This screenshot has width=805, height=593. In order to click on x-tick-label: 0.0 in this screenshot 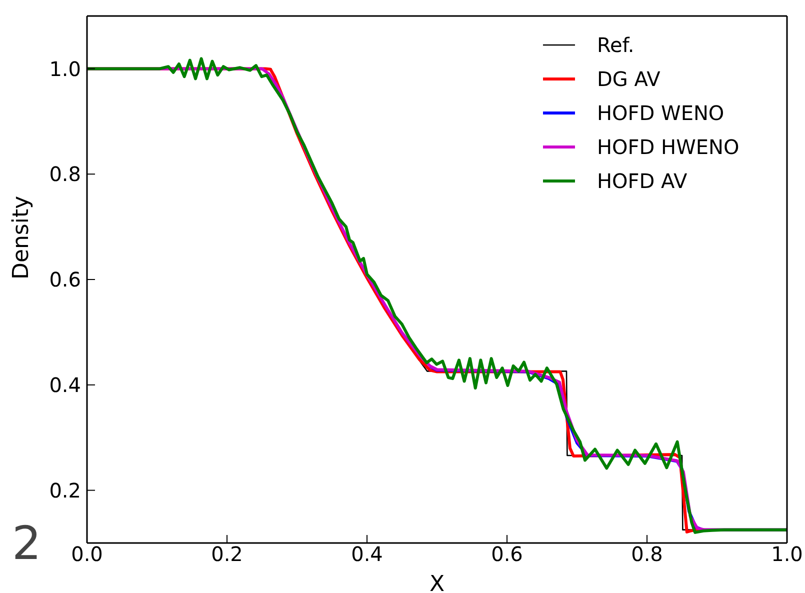, I will do `click(87, 554)`.